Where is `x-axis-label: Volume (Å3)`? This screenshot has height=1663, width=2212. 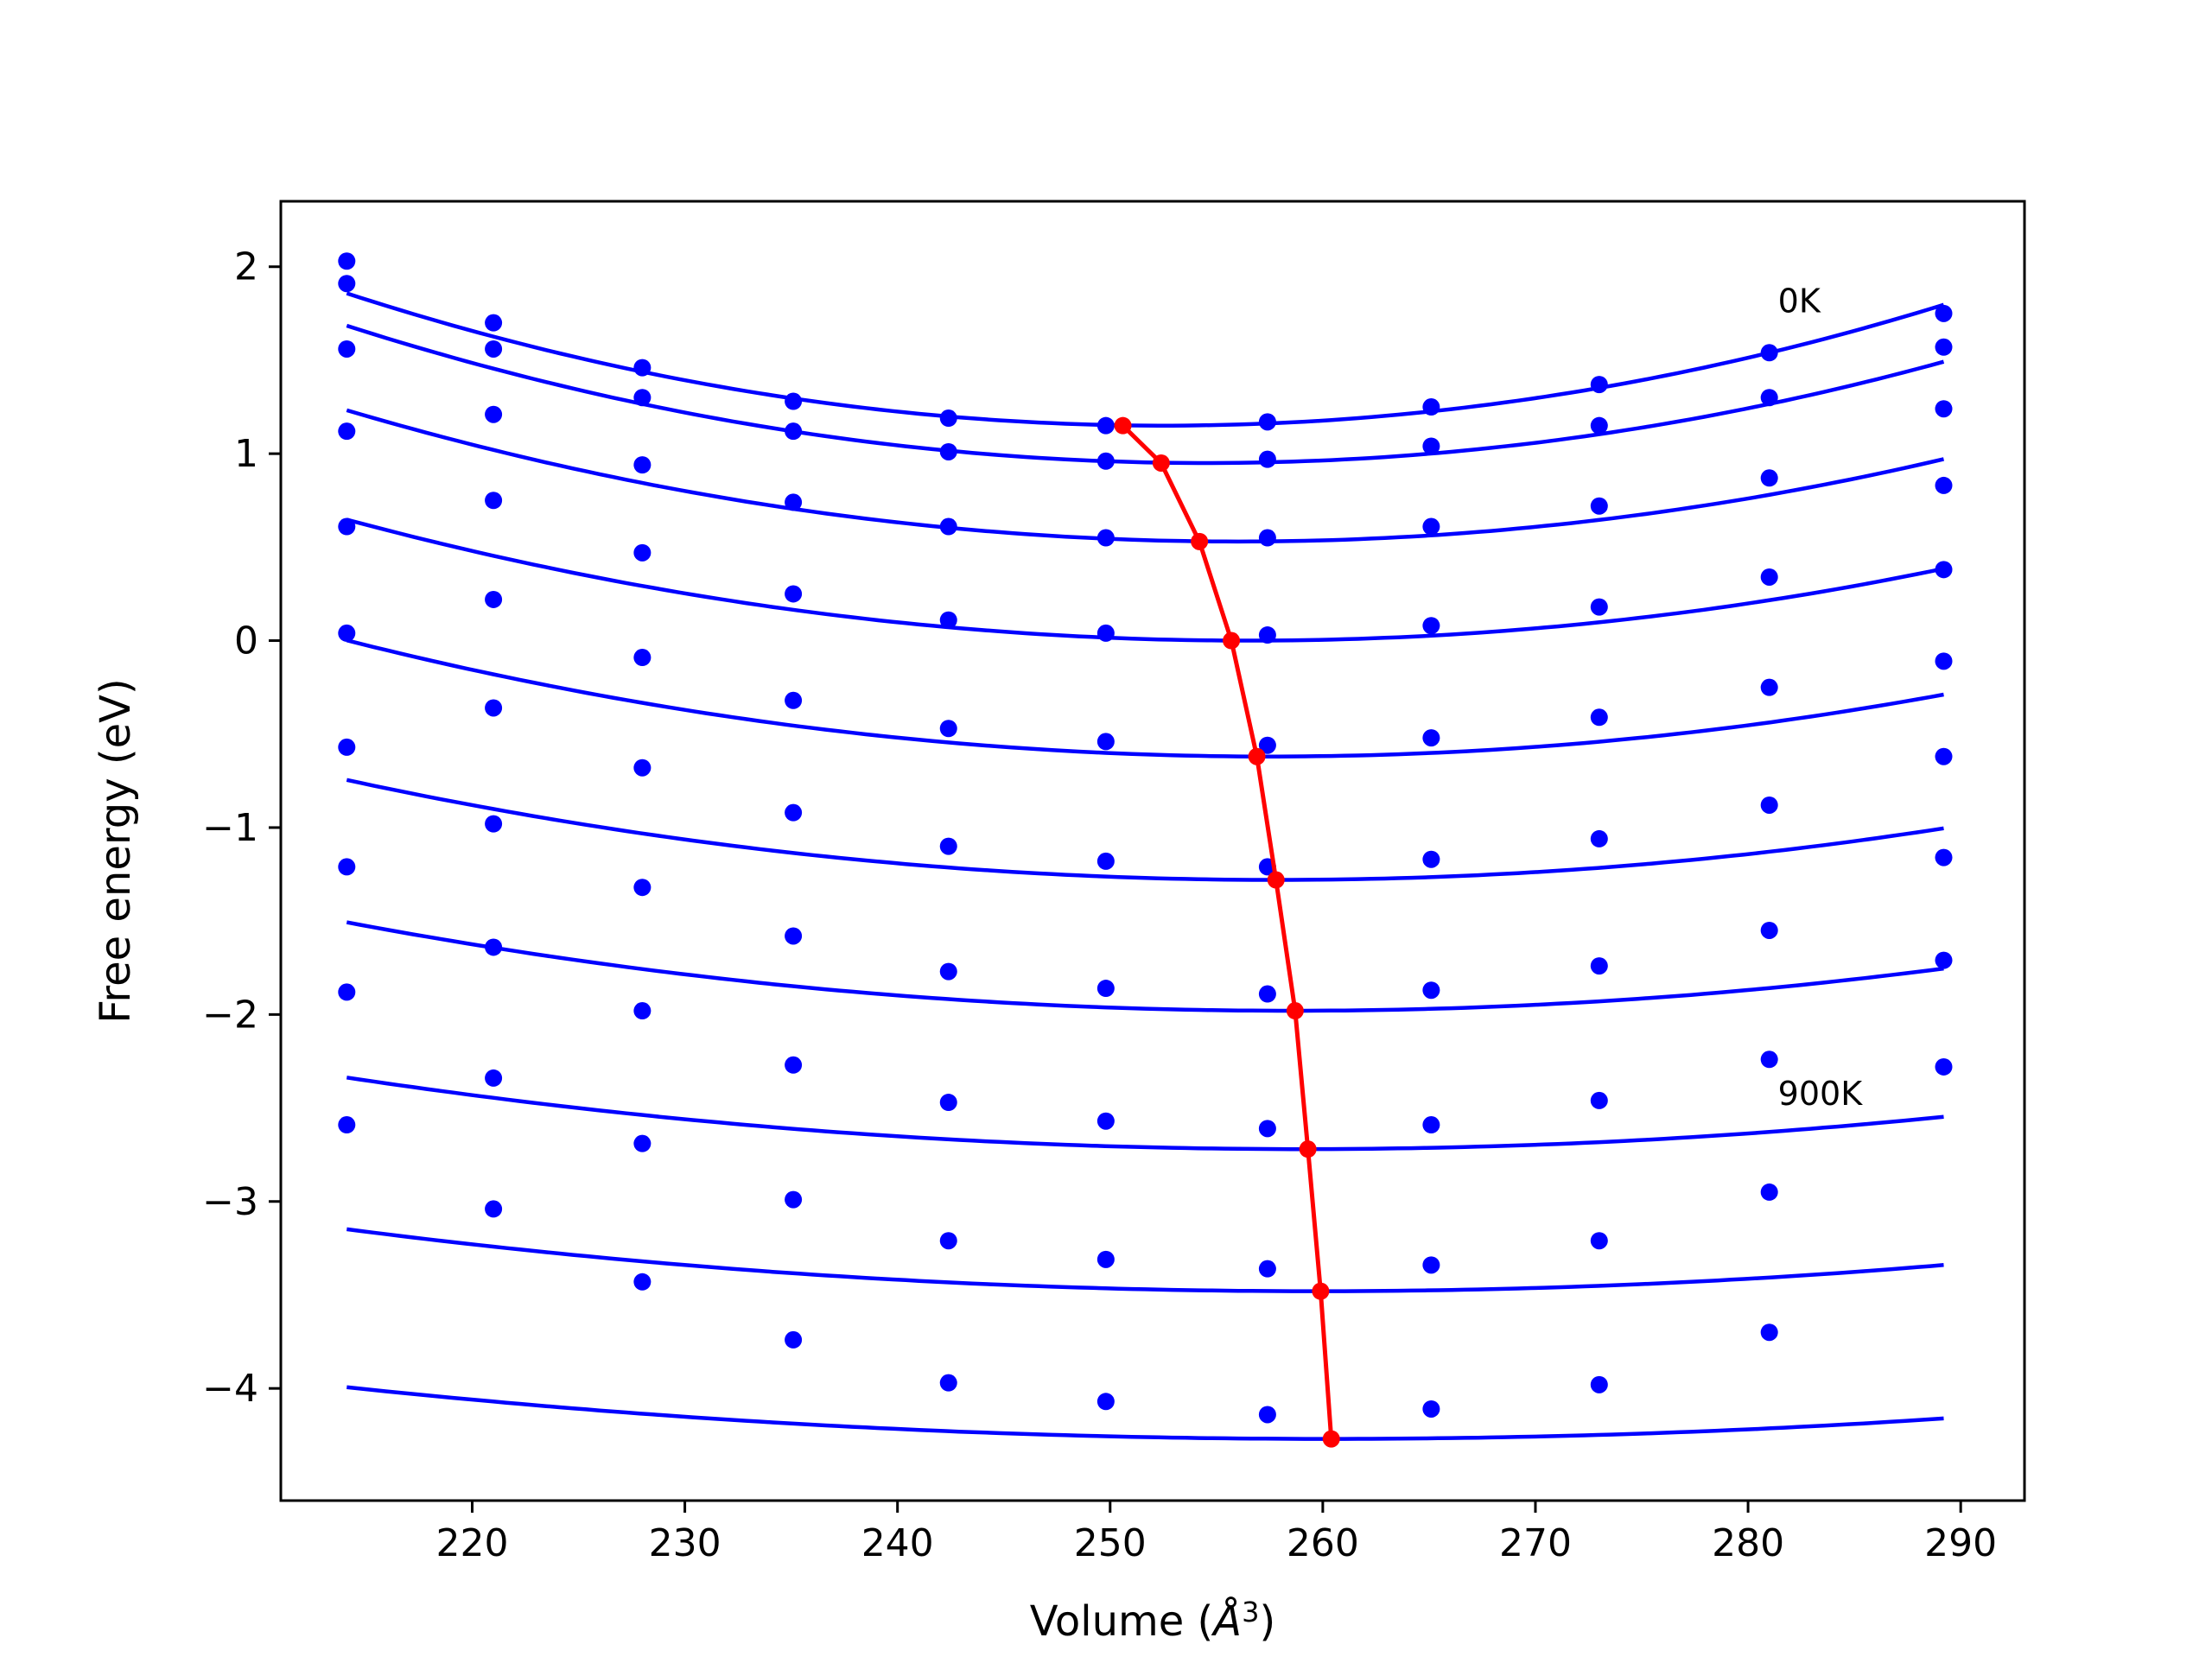 x-axis-label: Volume (Å3) is located at coordinates (1152, 1621).